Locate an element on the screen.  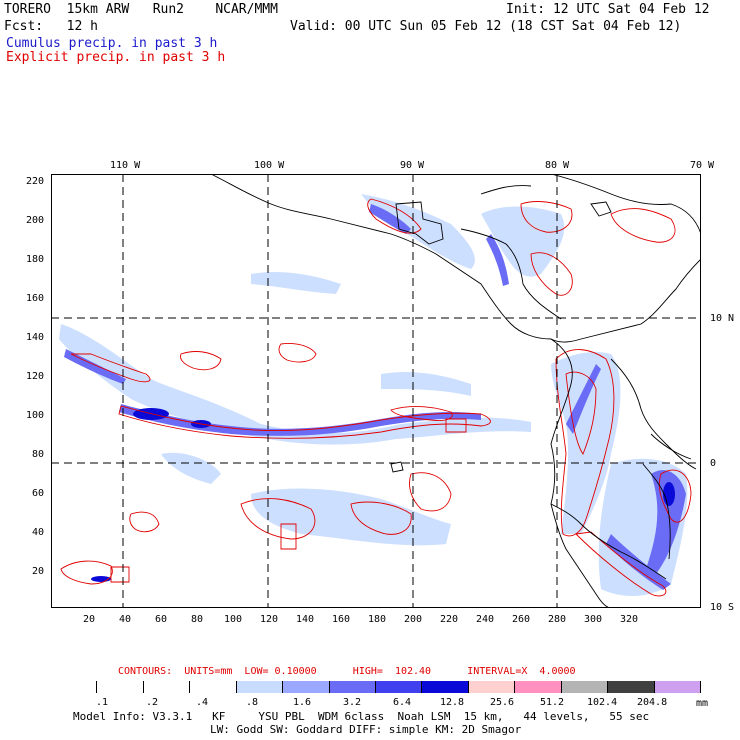
y-tick: 60 is located at coordinates (38, 493).